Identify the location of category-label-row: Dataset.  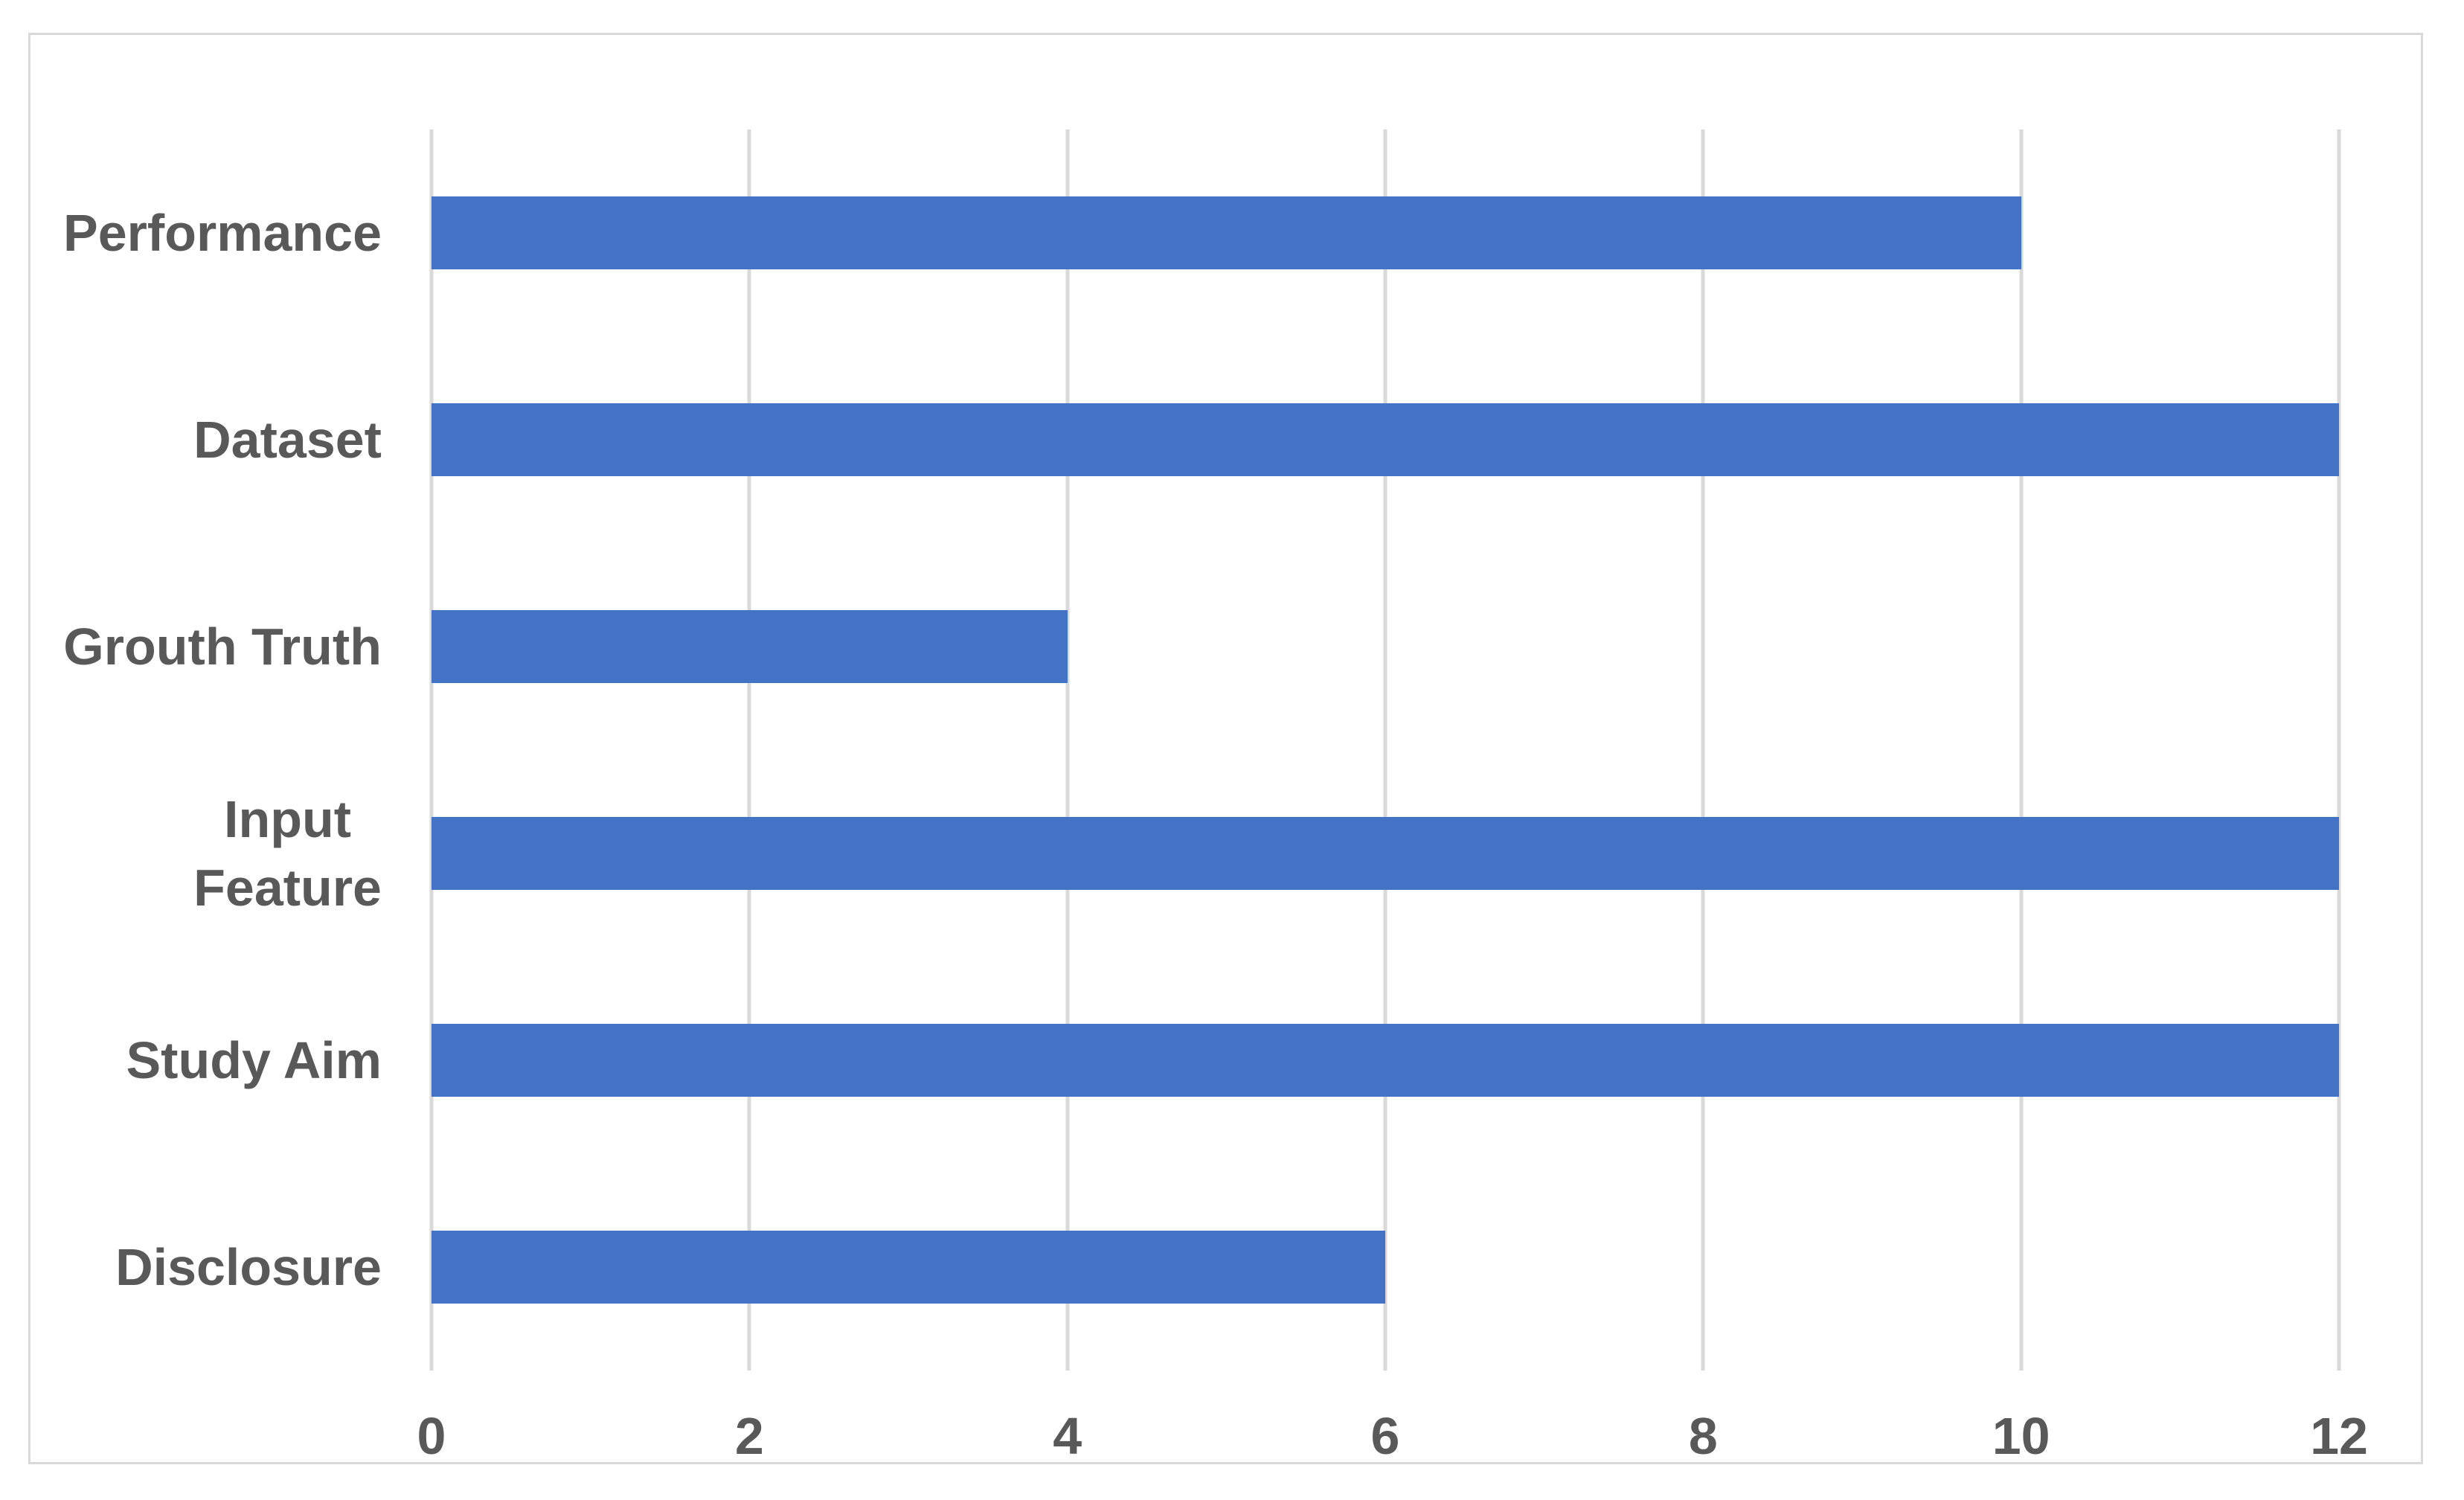
(206, 439).